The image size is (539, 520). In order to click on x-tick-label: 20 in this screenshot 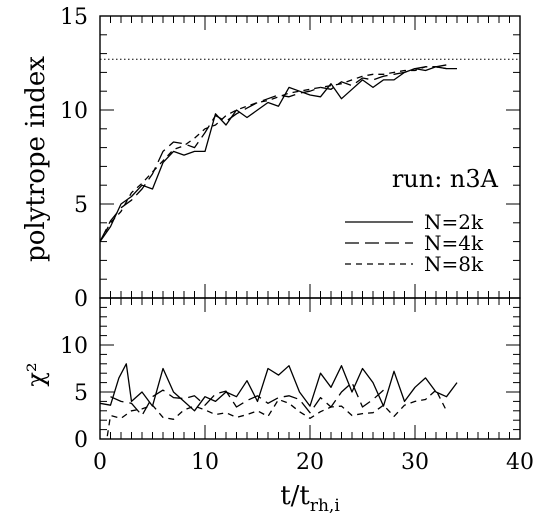, I will do `click(310, 462)`.